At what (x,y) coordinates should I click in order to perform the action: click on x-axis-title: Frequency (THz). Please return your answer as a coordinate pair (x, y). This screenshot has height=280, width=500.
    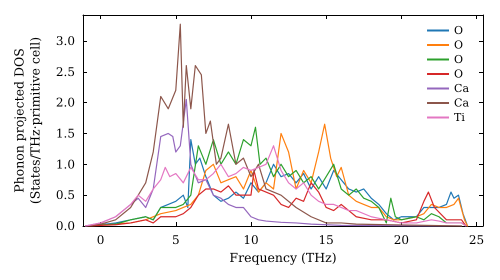
    Looking at the image, I should click on (283, 257).